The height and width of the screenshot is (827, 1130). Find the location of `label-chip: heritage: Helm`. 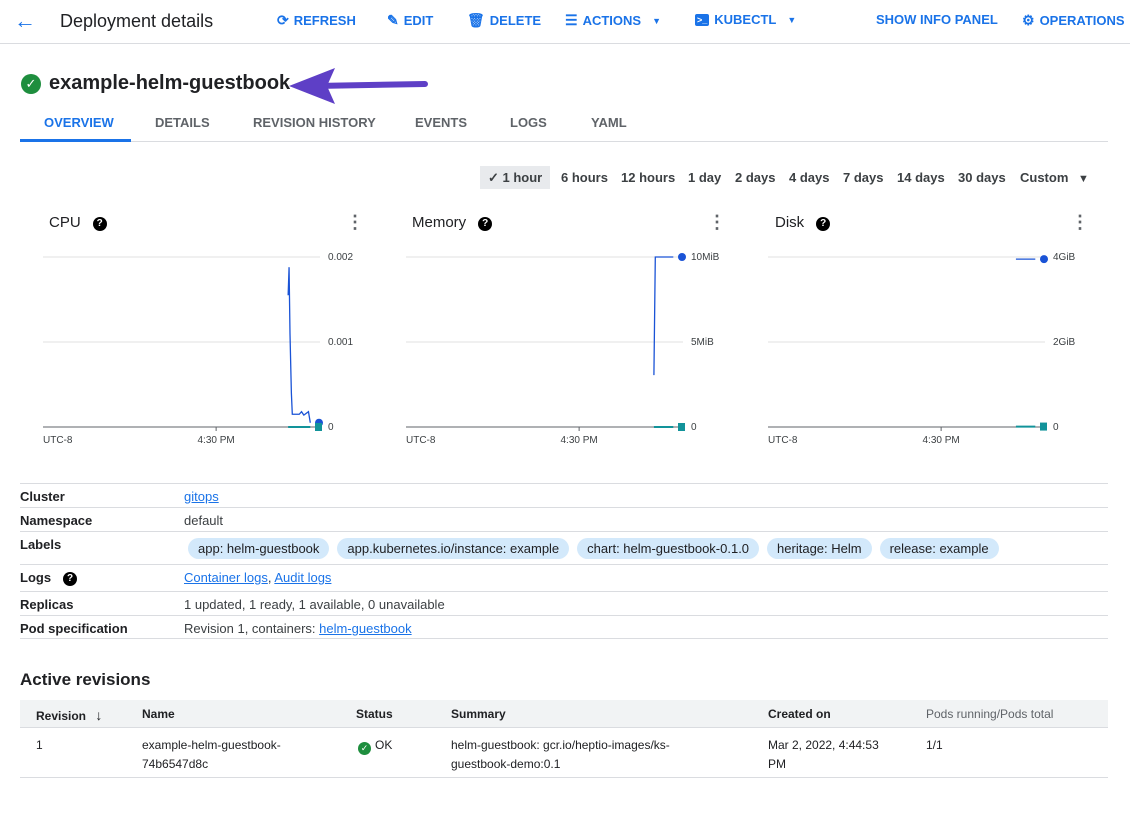

label-chip: heritage: Helm is located at coordinates (819, 548).